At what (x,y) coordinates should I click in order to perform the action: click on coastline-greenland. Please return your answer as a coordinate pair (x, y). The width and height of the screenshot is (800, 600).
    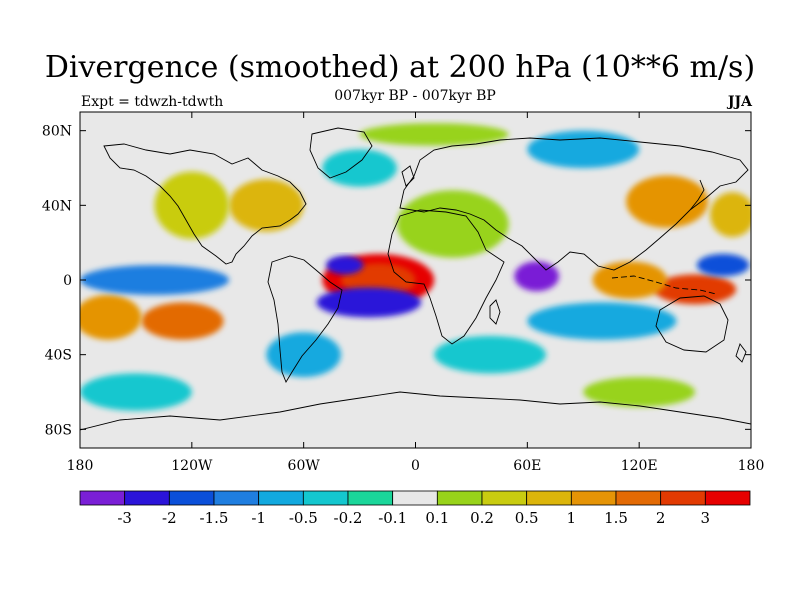
    Looking at the image, I should click on (341, 153).